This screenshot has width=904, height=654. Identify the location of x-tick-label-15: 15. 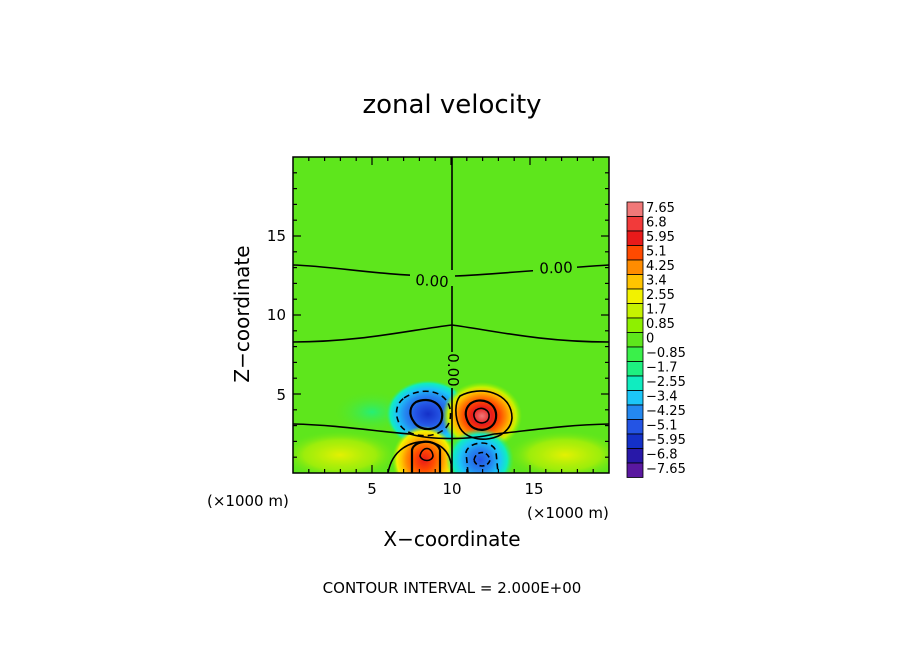
(533, 489).